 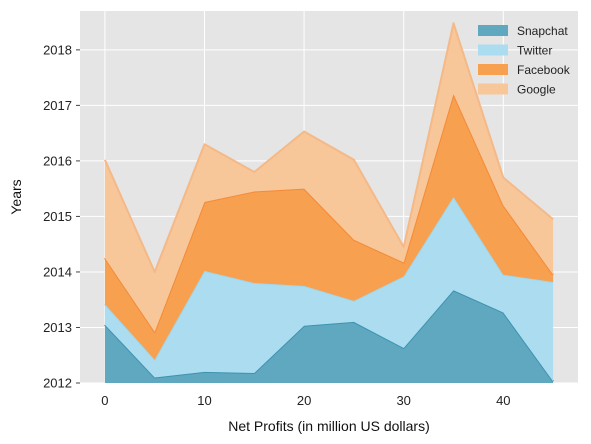 What do you see at coordinates (536, 90) in the screenshot?
I see `legend-label-google: Google` at bounding box center [536, 90].